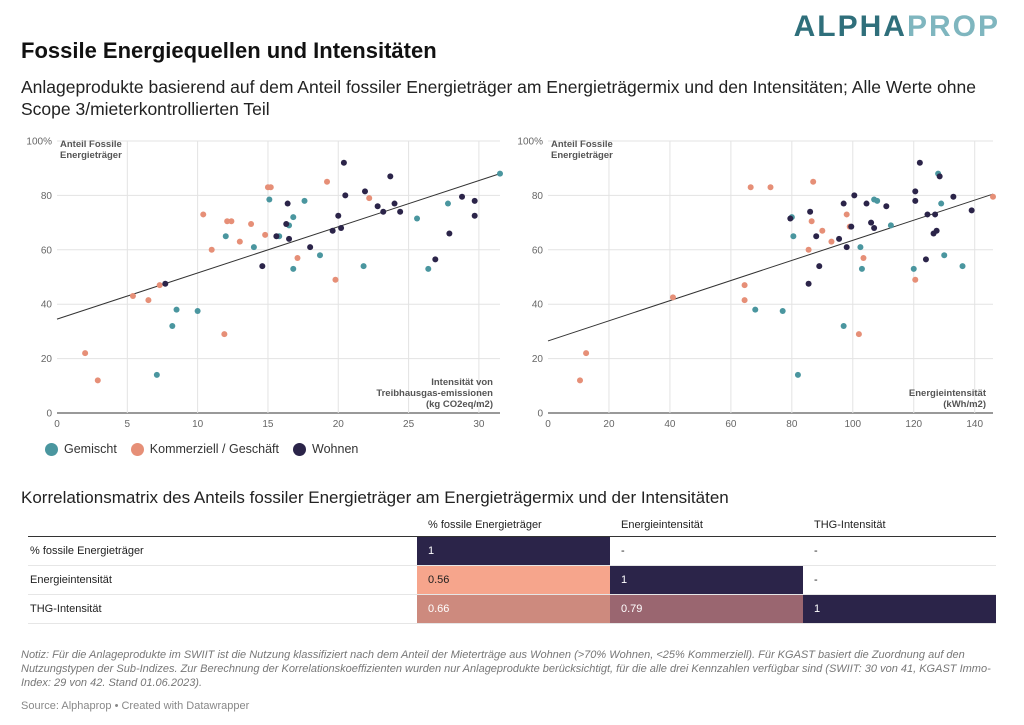 The height and width of the screenshot is (725, 1024). What do you see at coordinates (899, 551) in the screenshot?
I see `matrix-cell: -` at bounding box center [899, 551].